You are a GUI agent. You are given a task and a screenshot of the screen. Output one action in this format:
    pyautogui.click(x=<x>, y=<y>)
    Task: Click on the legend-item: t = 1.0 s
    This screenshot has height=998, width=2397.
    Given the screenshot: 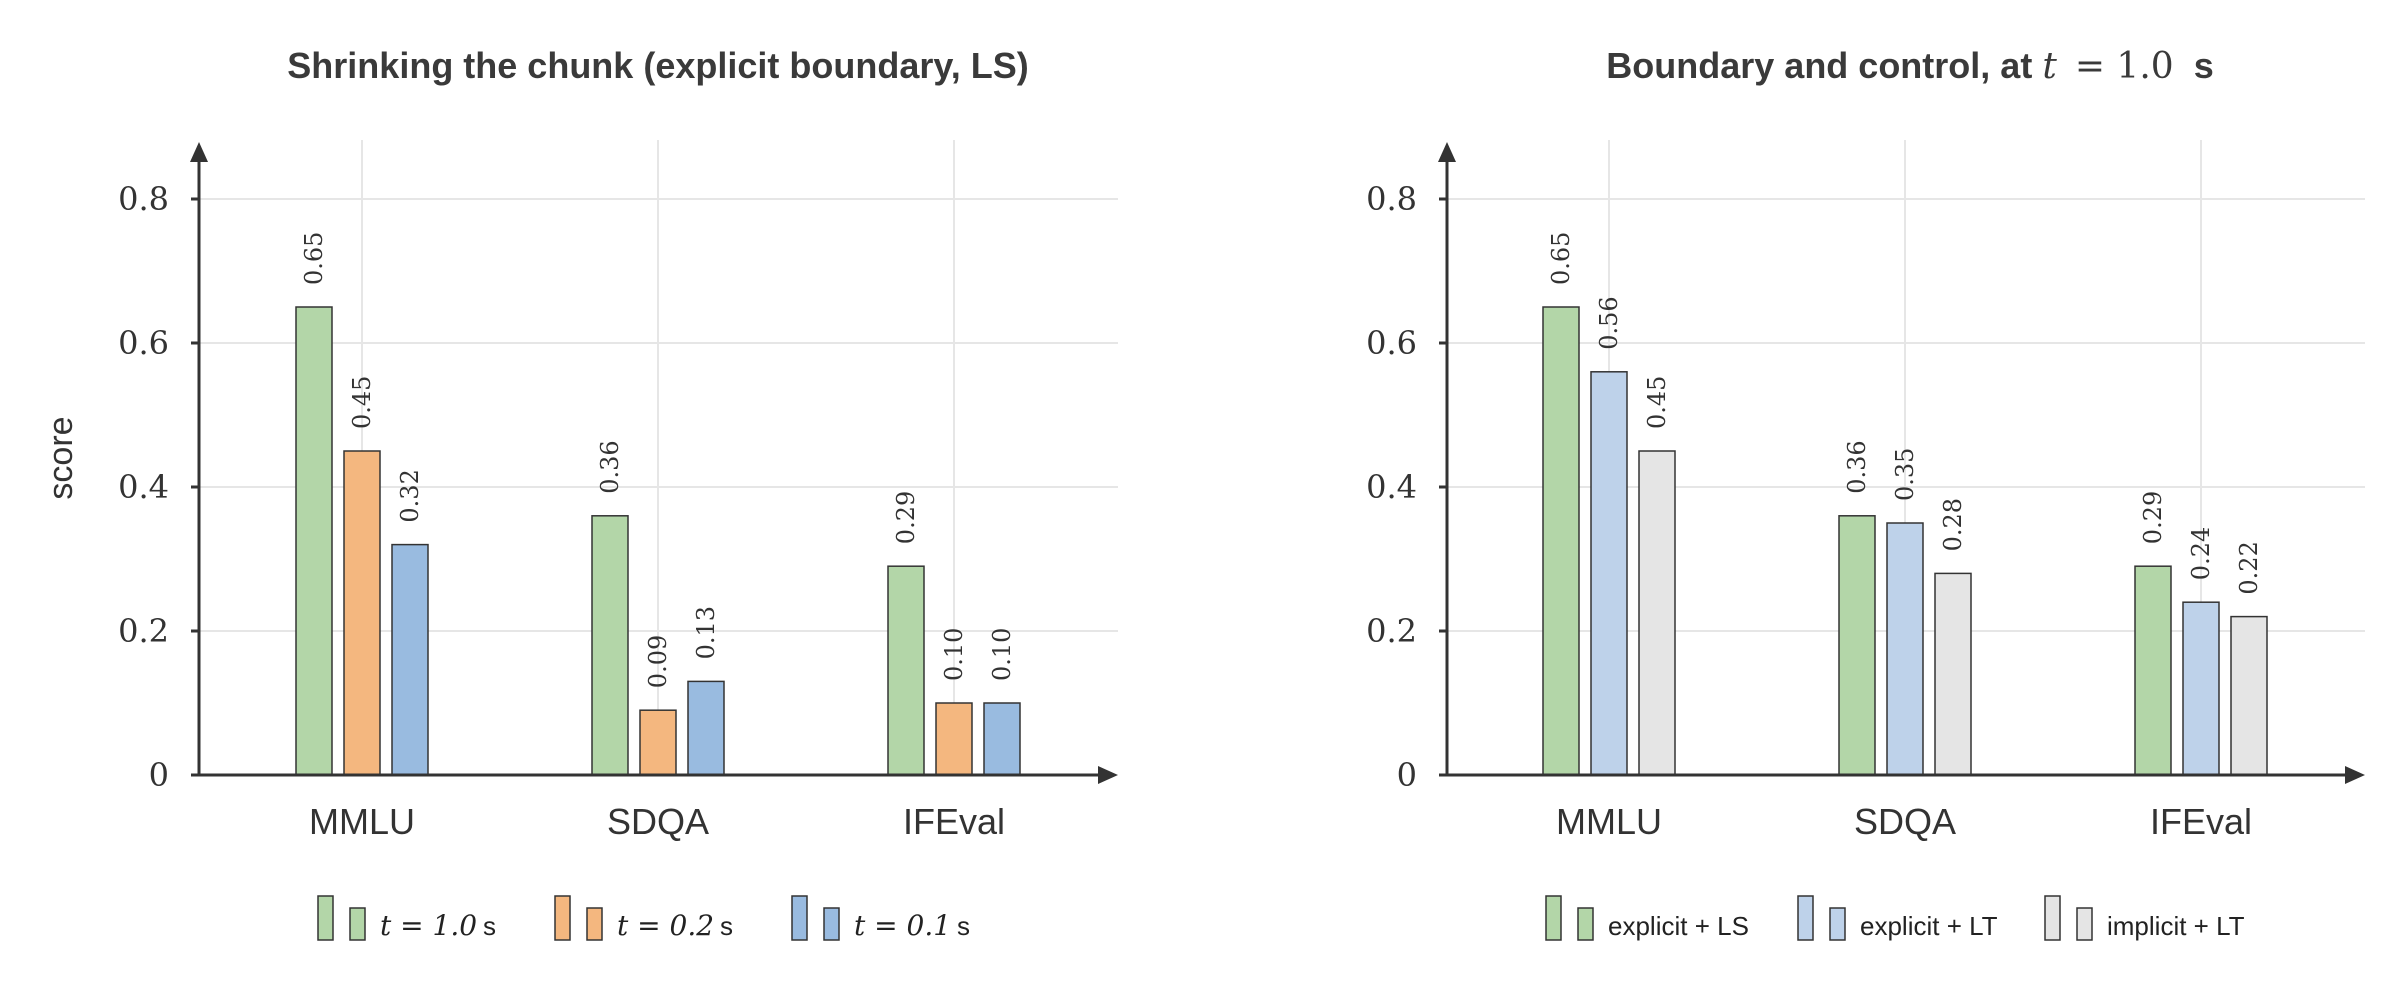 What is the action you would take?
    pyautogui.click(x=406, y=918)
    